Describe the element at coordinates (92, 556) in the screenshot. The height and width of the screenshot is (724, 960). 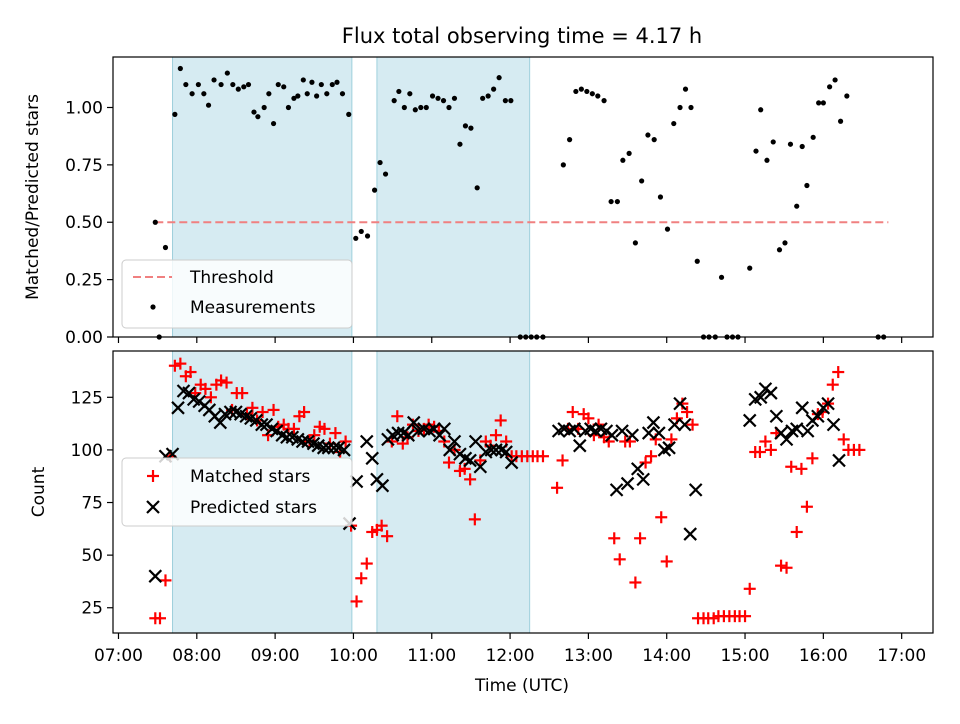
I see `bottom-y-tick-label: 50` at that location.